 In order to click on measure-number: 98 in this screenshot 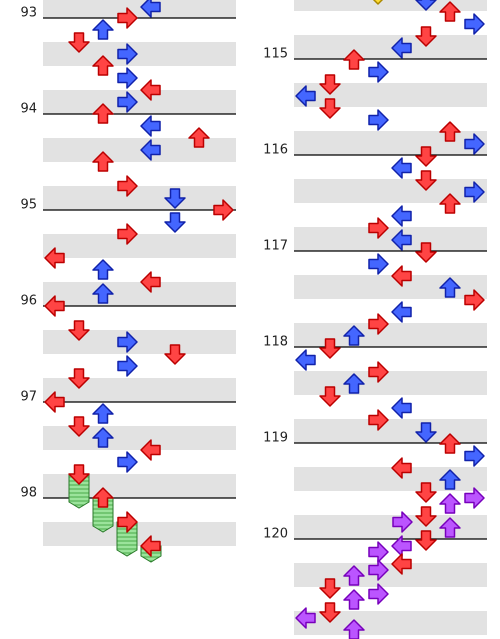, I will do `click(28, 493)`.